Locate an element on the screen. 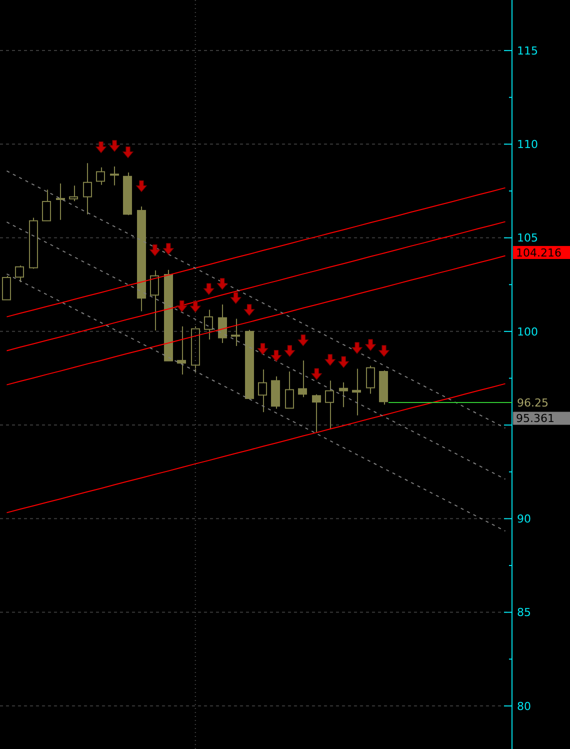 This screenshot has width=570, height=749. y-tick-label: 105 is located at coordinates (527, 238).